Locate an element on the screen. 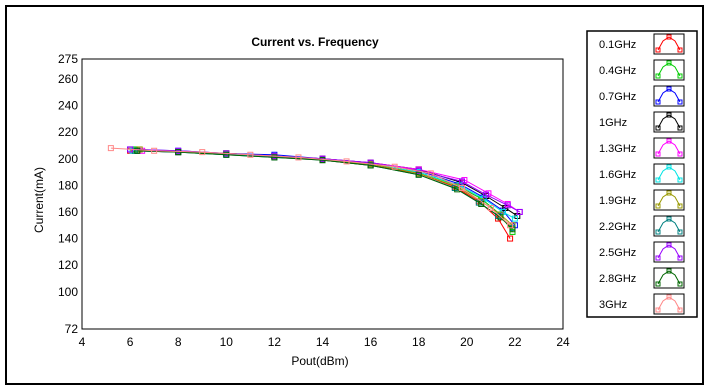 This screenshot has width=710, height=387. legend-entry-label: 3GHz is located at coordinates (613, 305).